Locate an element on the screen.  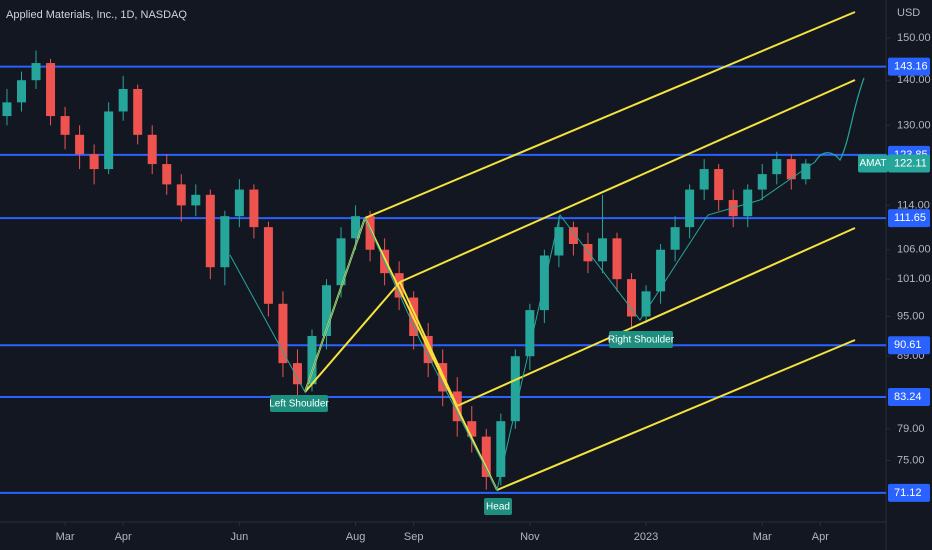
x-tick-label: 2023 is located at coordinates (646, 537).